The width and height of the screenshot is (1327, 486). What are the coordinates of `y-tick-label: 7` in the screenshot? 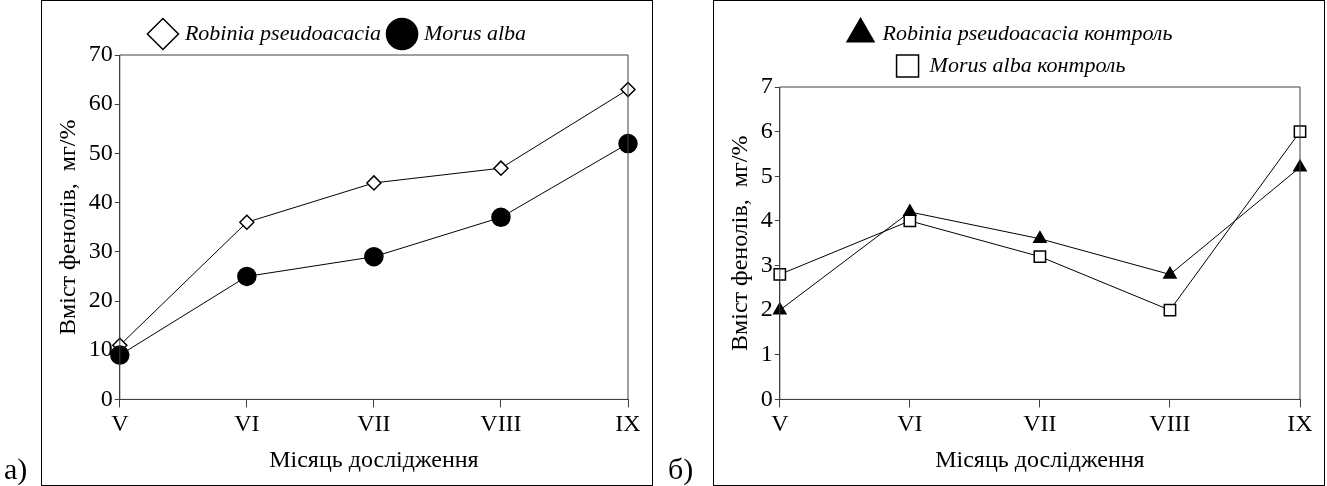 It's located at (766, 85).